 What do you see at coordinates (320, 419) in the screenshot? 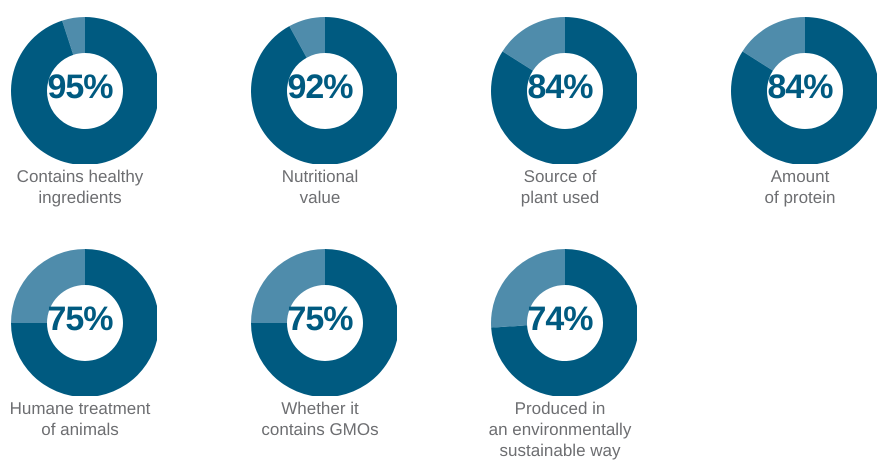
I see `text: Whether it contains GMOs` at bounding box center [320, 419].